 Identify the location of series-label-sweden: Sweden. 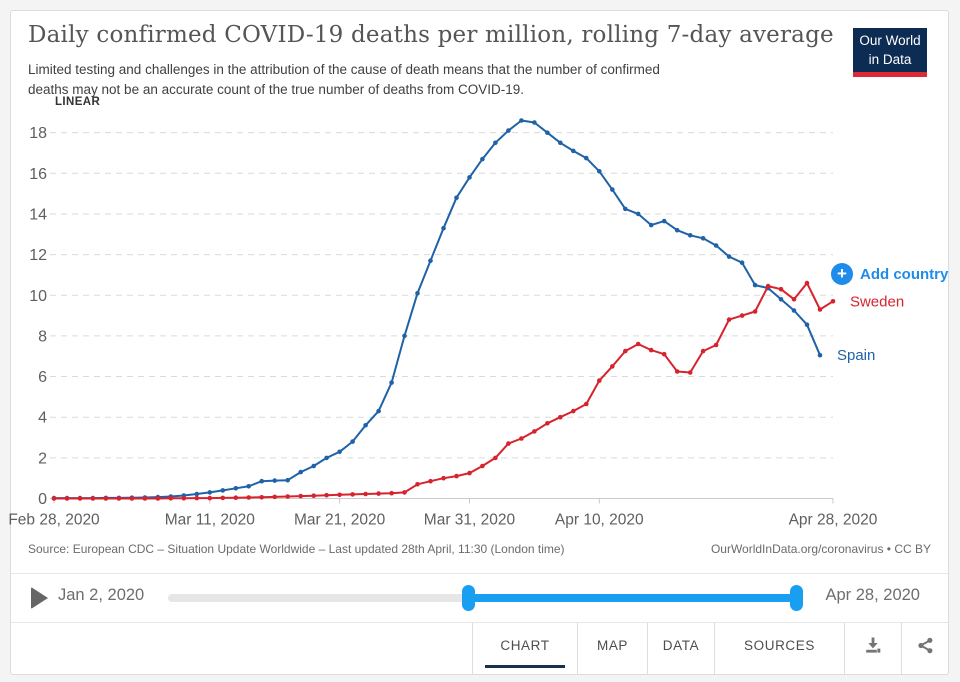
(877, 301).